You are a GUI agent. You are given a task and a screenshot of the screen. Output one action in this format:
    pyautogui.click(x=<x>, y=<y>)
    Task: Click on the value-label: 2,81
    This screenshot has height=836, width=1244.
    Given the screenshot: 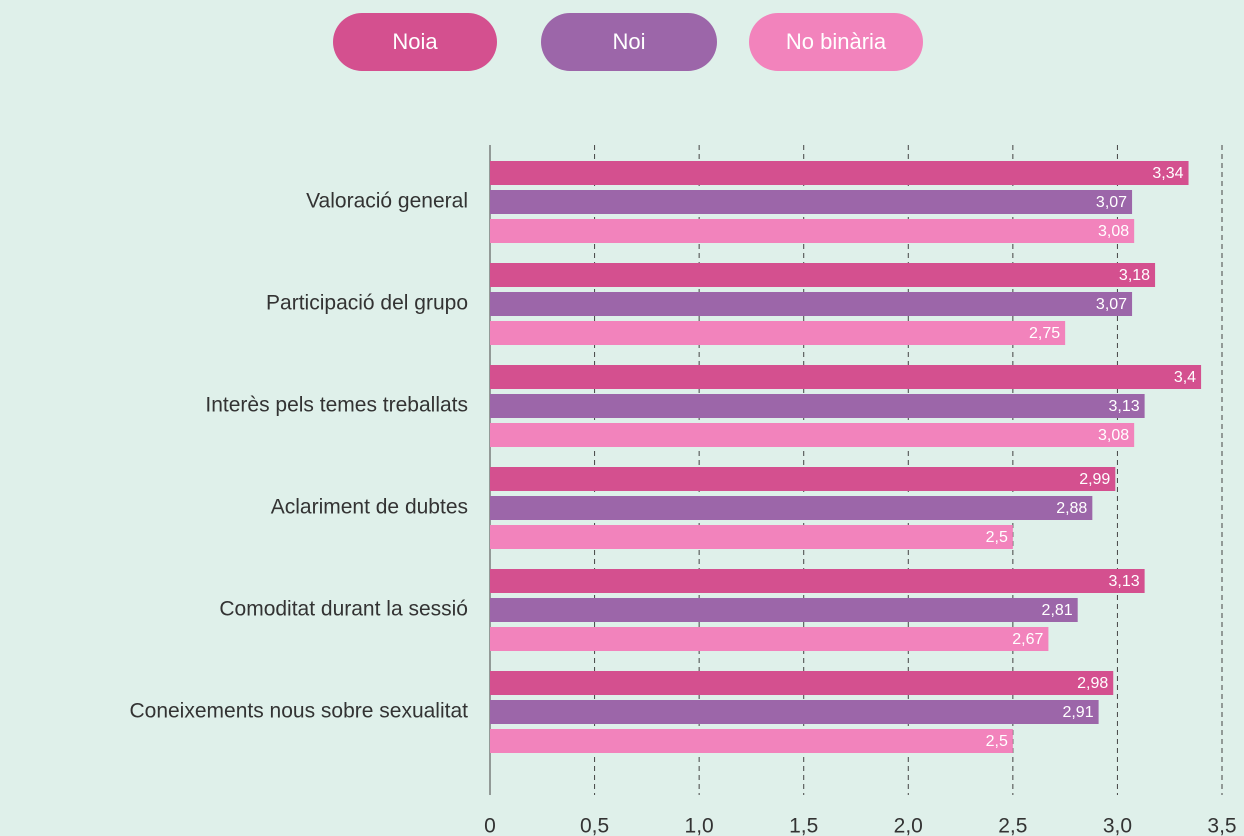 What is the action you would take?
    pyautogui.click(x=1057, y=610)
    